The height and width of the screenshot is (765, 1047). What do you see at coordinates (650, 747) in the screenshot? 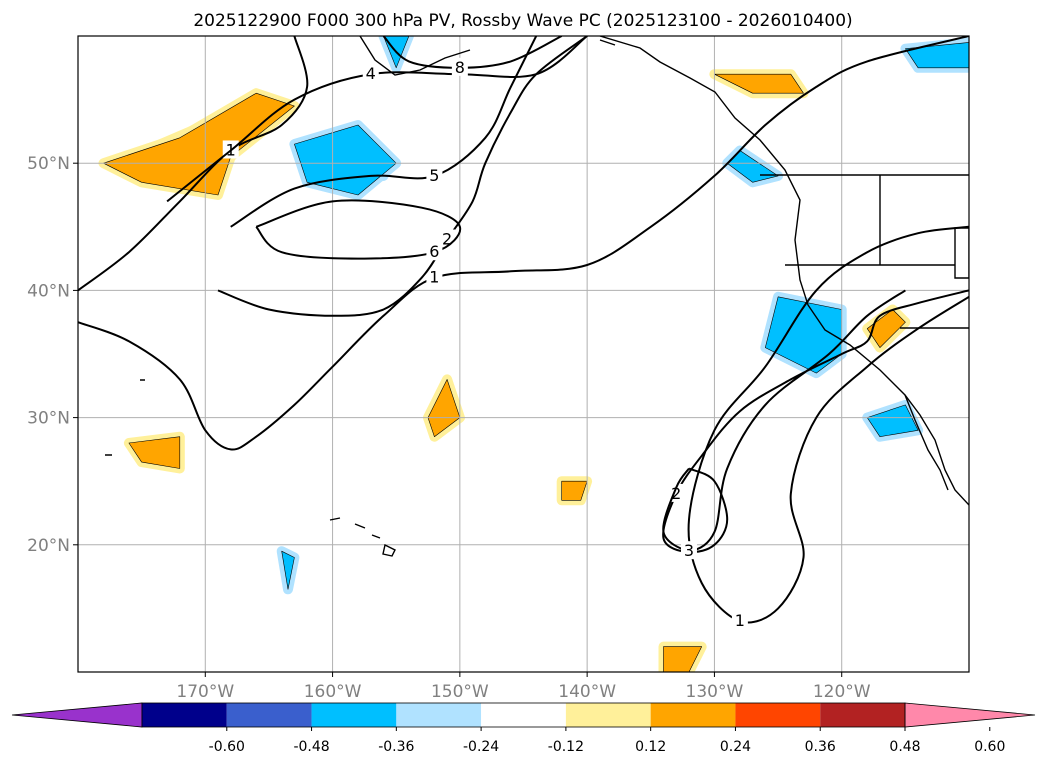
I see `colorbar-tick-label: 0.12` at bounding box center [650, 747].